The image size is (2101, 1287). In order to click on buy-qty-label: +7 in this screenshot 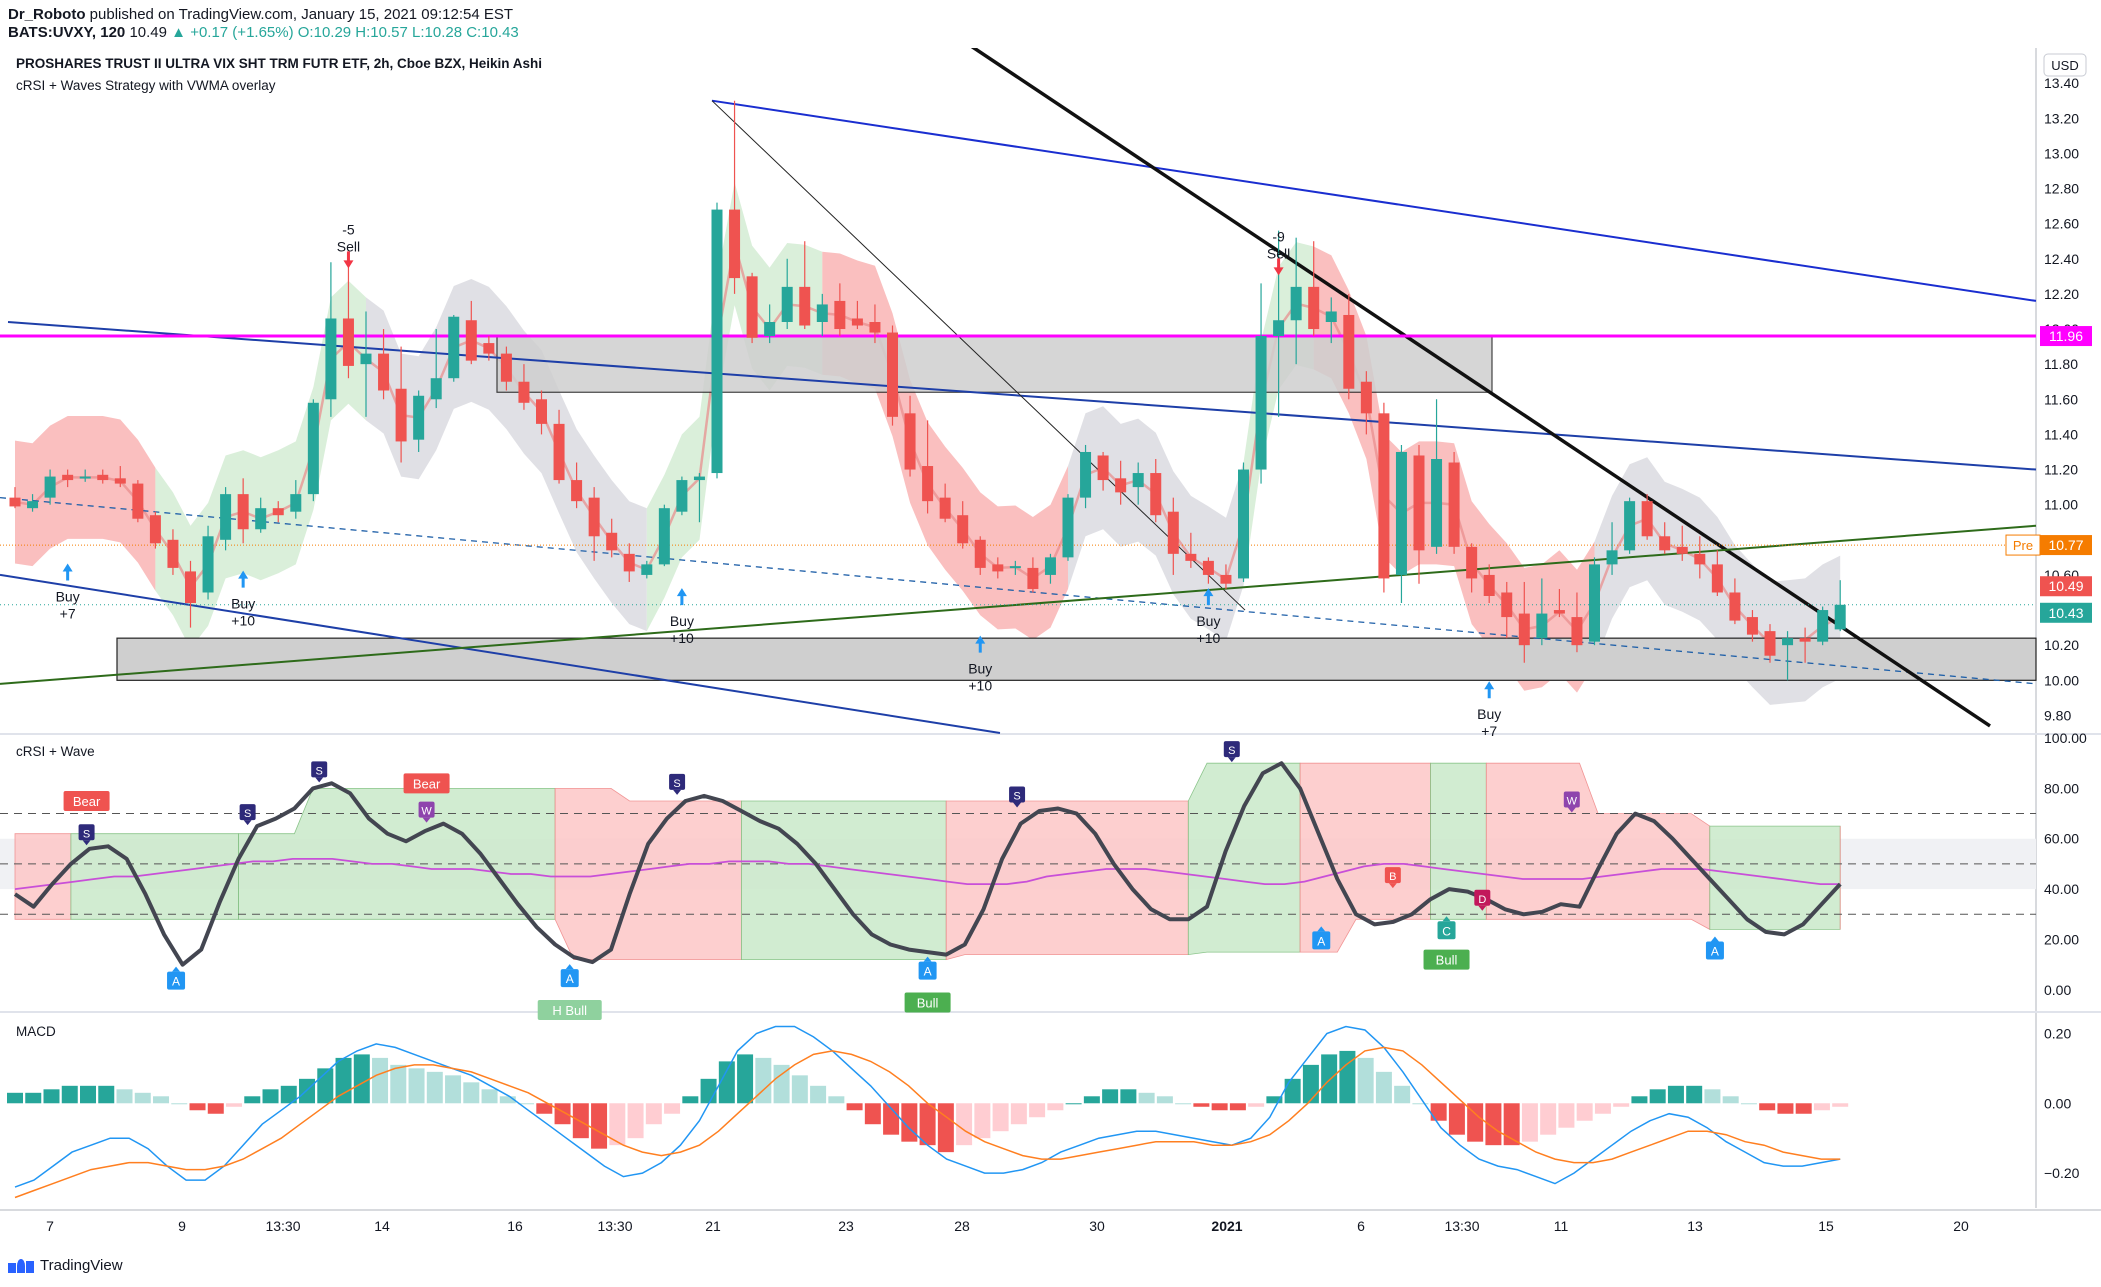, I will do `click(68, 614)`.